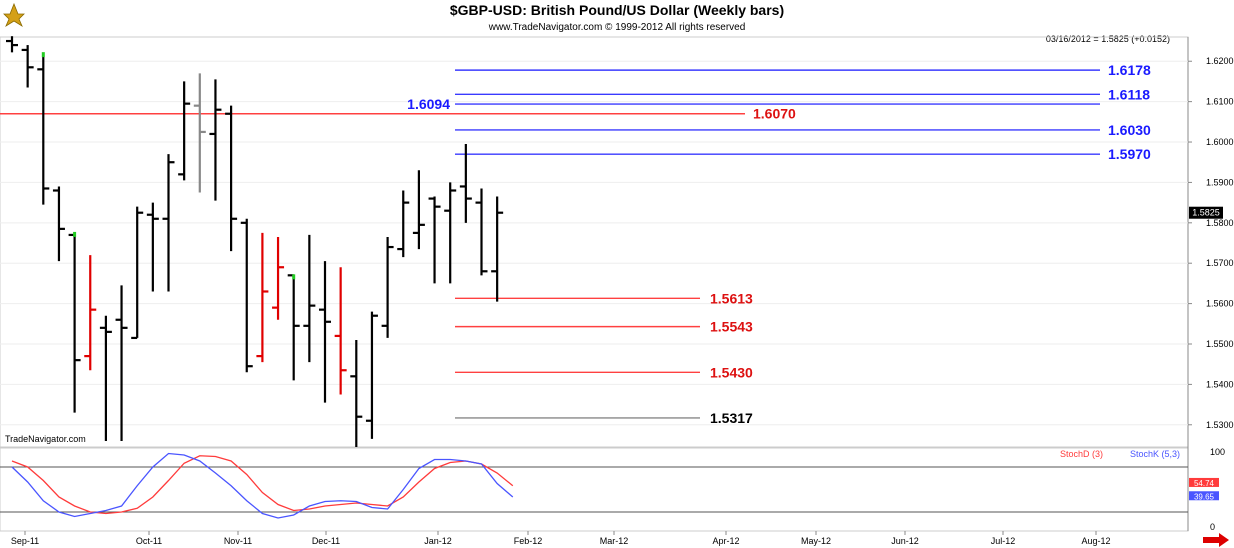 Image resolution: width=1234 pixels, height=548 pixels. Describe the element at coordinates (1217, 452) in the screenshot. I see `oscillator-tick-label: 100` at that location.